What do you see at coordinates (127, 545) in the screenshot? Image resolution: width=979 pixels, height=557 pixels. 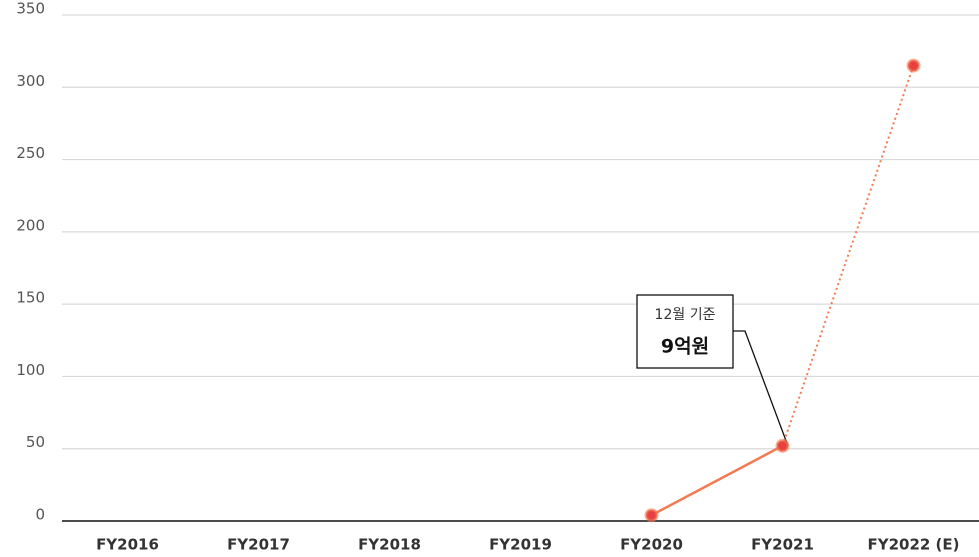 I see `x-tick-label: FY2016` at bounding box center [127, 545].